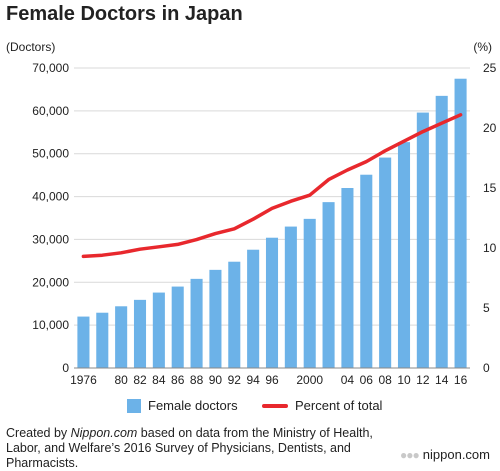 The height and width of the screenshot is (471, 500). I want to click on left-tick-label: 20,000, so click(50, 282).